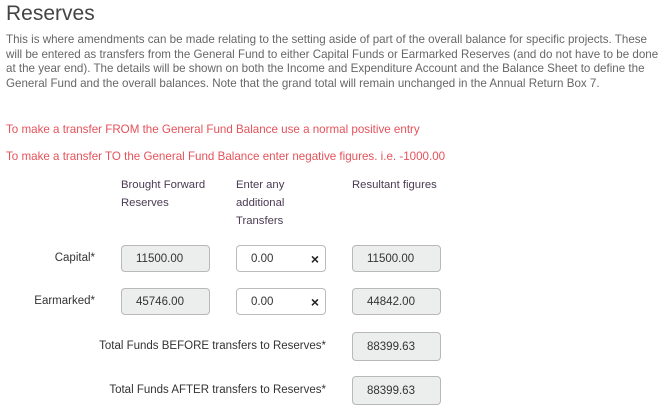 This screenshot has width=670, height=420. I want to click on header-resultant: Resultant figures, so click(394, 185).